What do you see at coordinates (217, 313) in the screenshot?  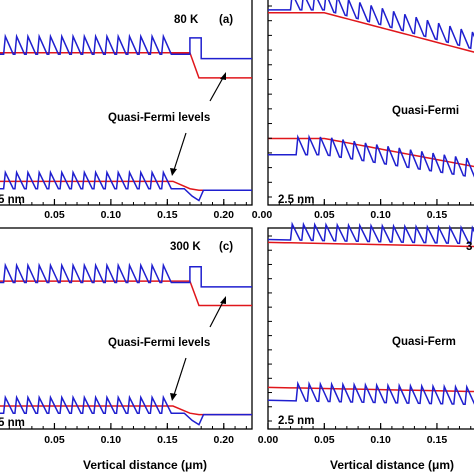 I see `panel-c-arrow-up` at bounding box center [217, 313].